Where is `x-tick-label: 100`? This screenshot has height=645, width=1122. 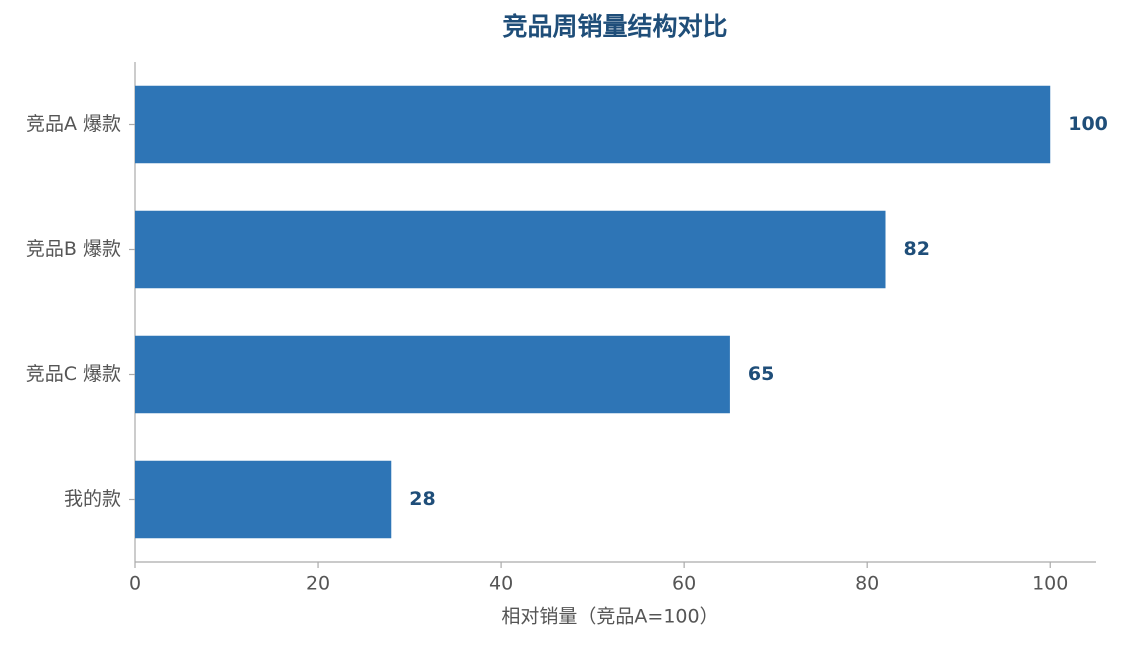 x-tick-label: 100 is located at coordinates (1050, 584).